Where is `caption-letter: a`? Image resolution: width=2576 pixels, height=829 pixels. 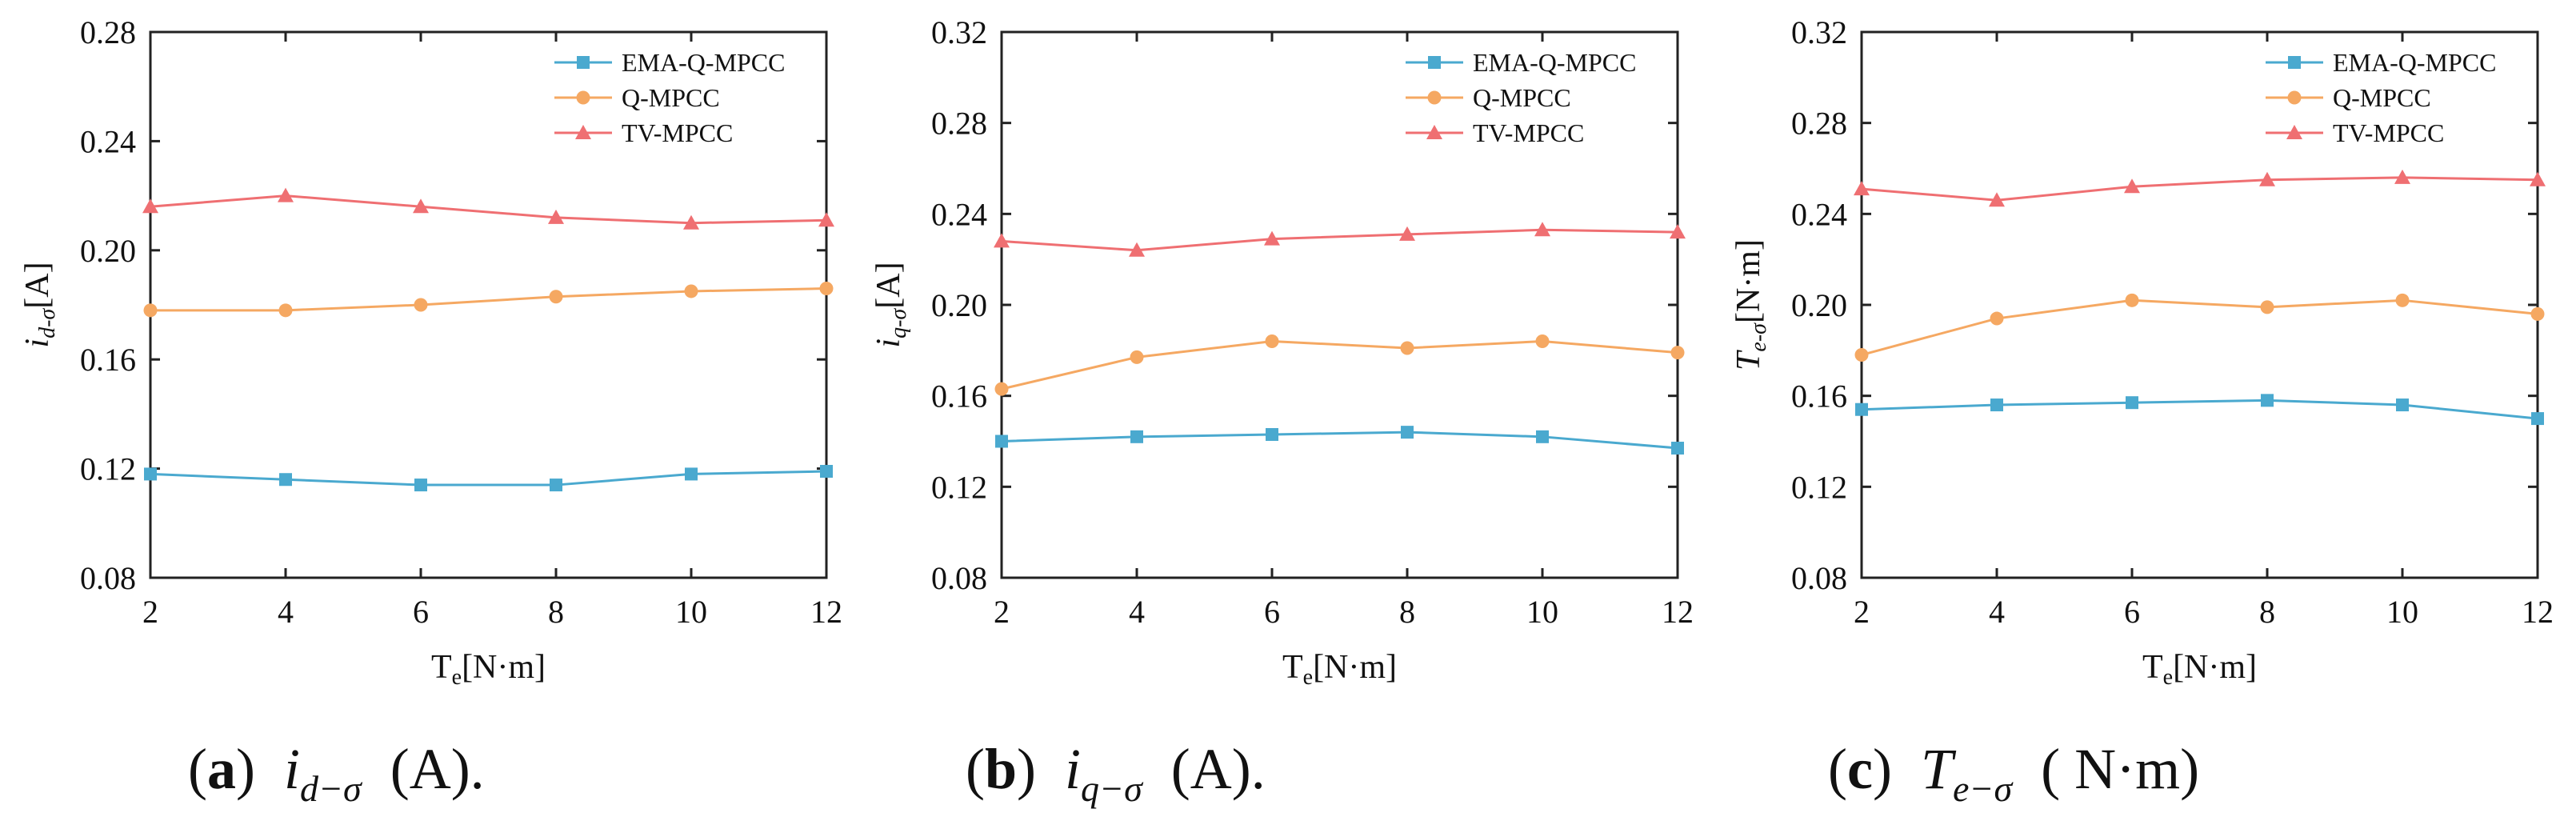
caption-letter: a is located at coordinates (221, 769).